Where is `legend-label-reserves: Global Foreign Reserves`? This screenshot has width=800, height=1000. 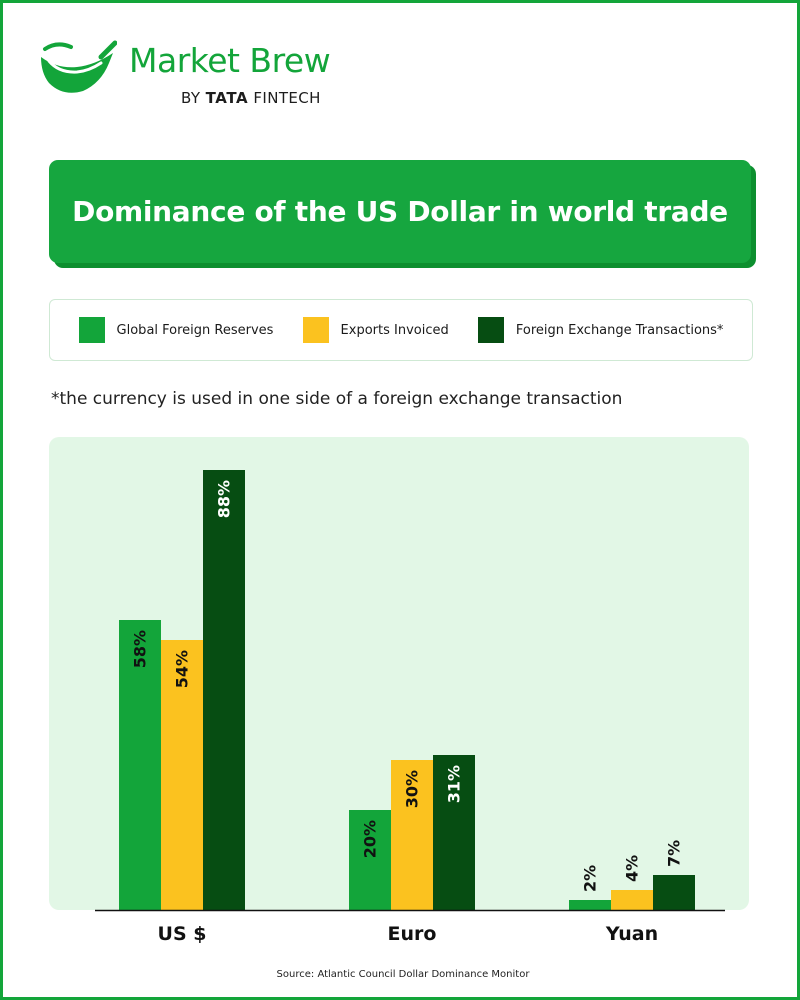
legend-label-reserves: Global Foreign Reserves is located at coordinates (195, 330).